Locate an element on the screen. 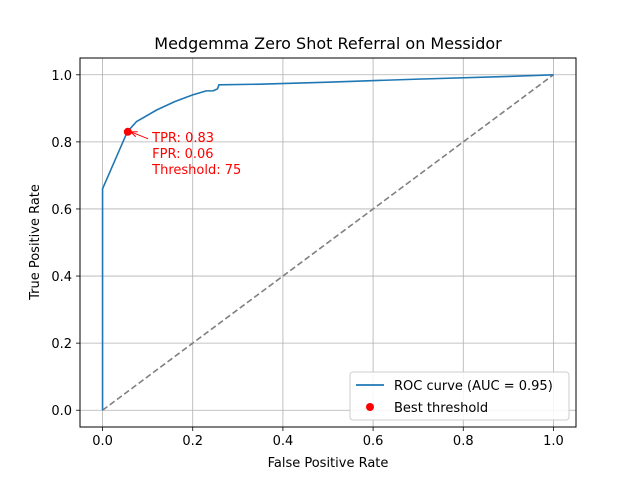  y-axis-label: True Positive Rate is located at coordinates (35, 242).